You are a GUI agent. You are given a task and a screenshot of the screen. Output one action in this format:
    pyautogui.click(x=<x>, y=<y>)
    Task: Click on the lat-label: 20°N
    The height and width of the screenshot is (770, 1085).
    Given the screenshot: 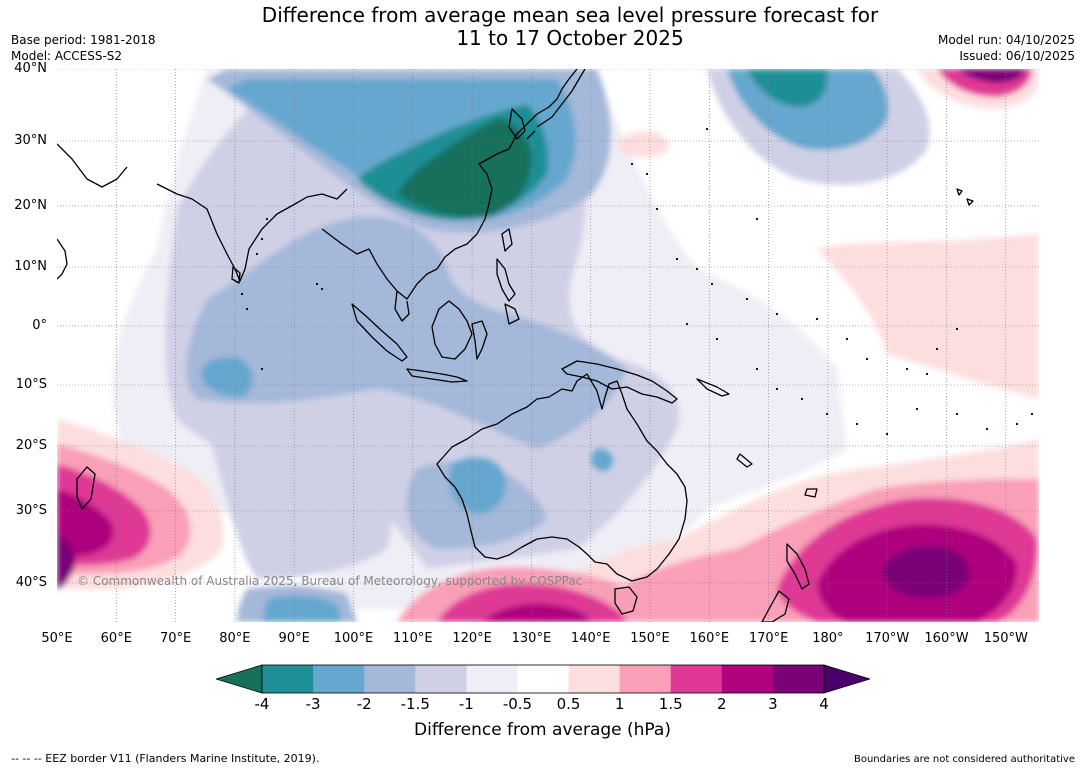 What is the action you would take?
    pyautogui.click(x=30, y=205)
    